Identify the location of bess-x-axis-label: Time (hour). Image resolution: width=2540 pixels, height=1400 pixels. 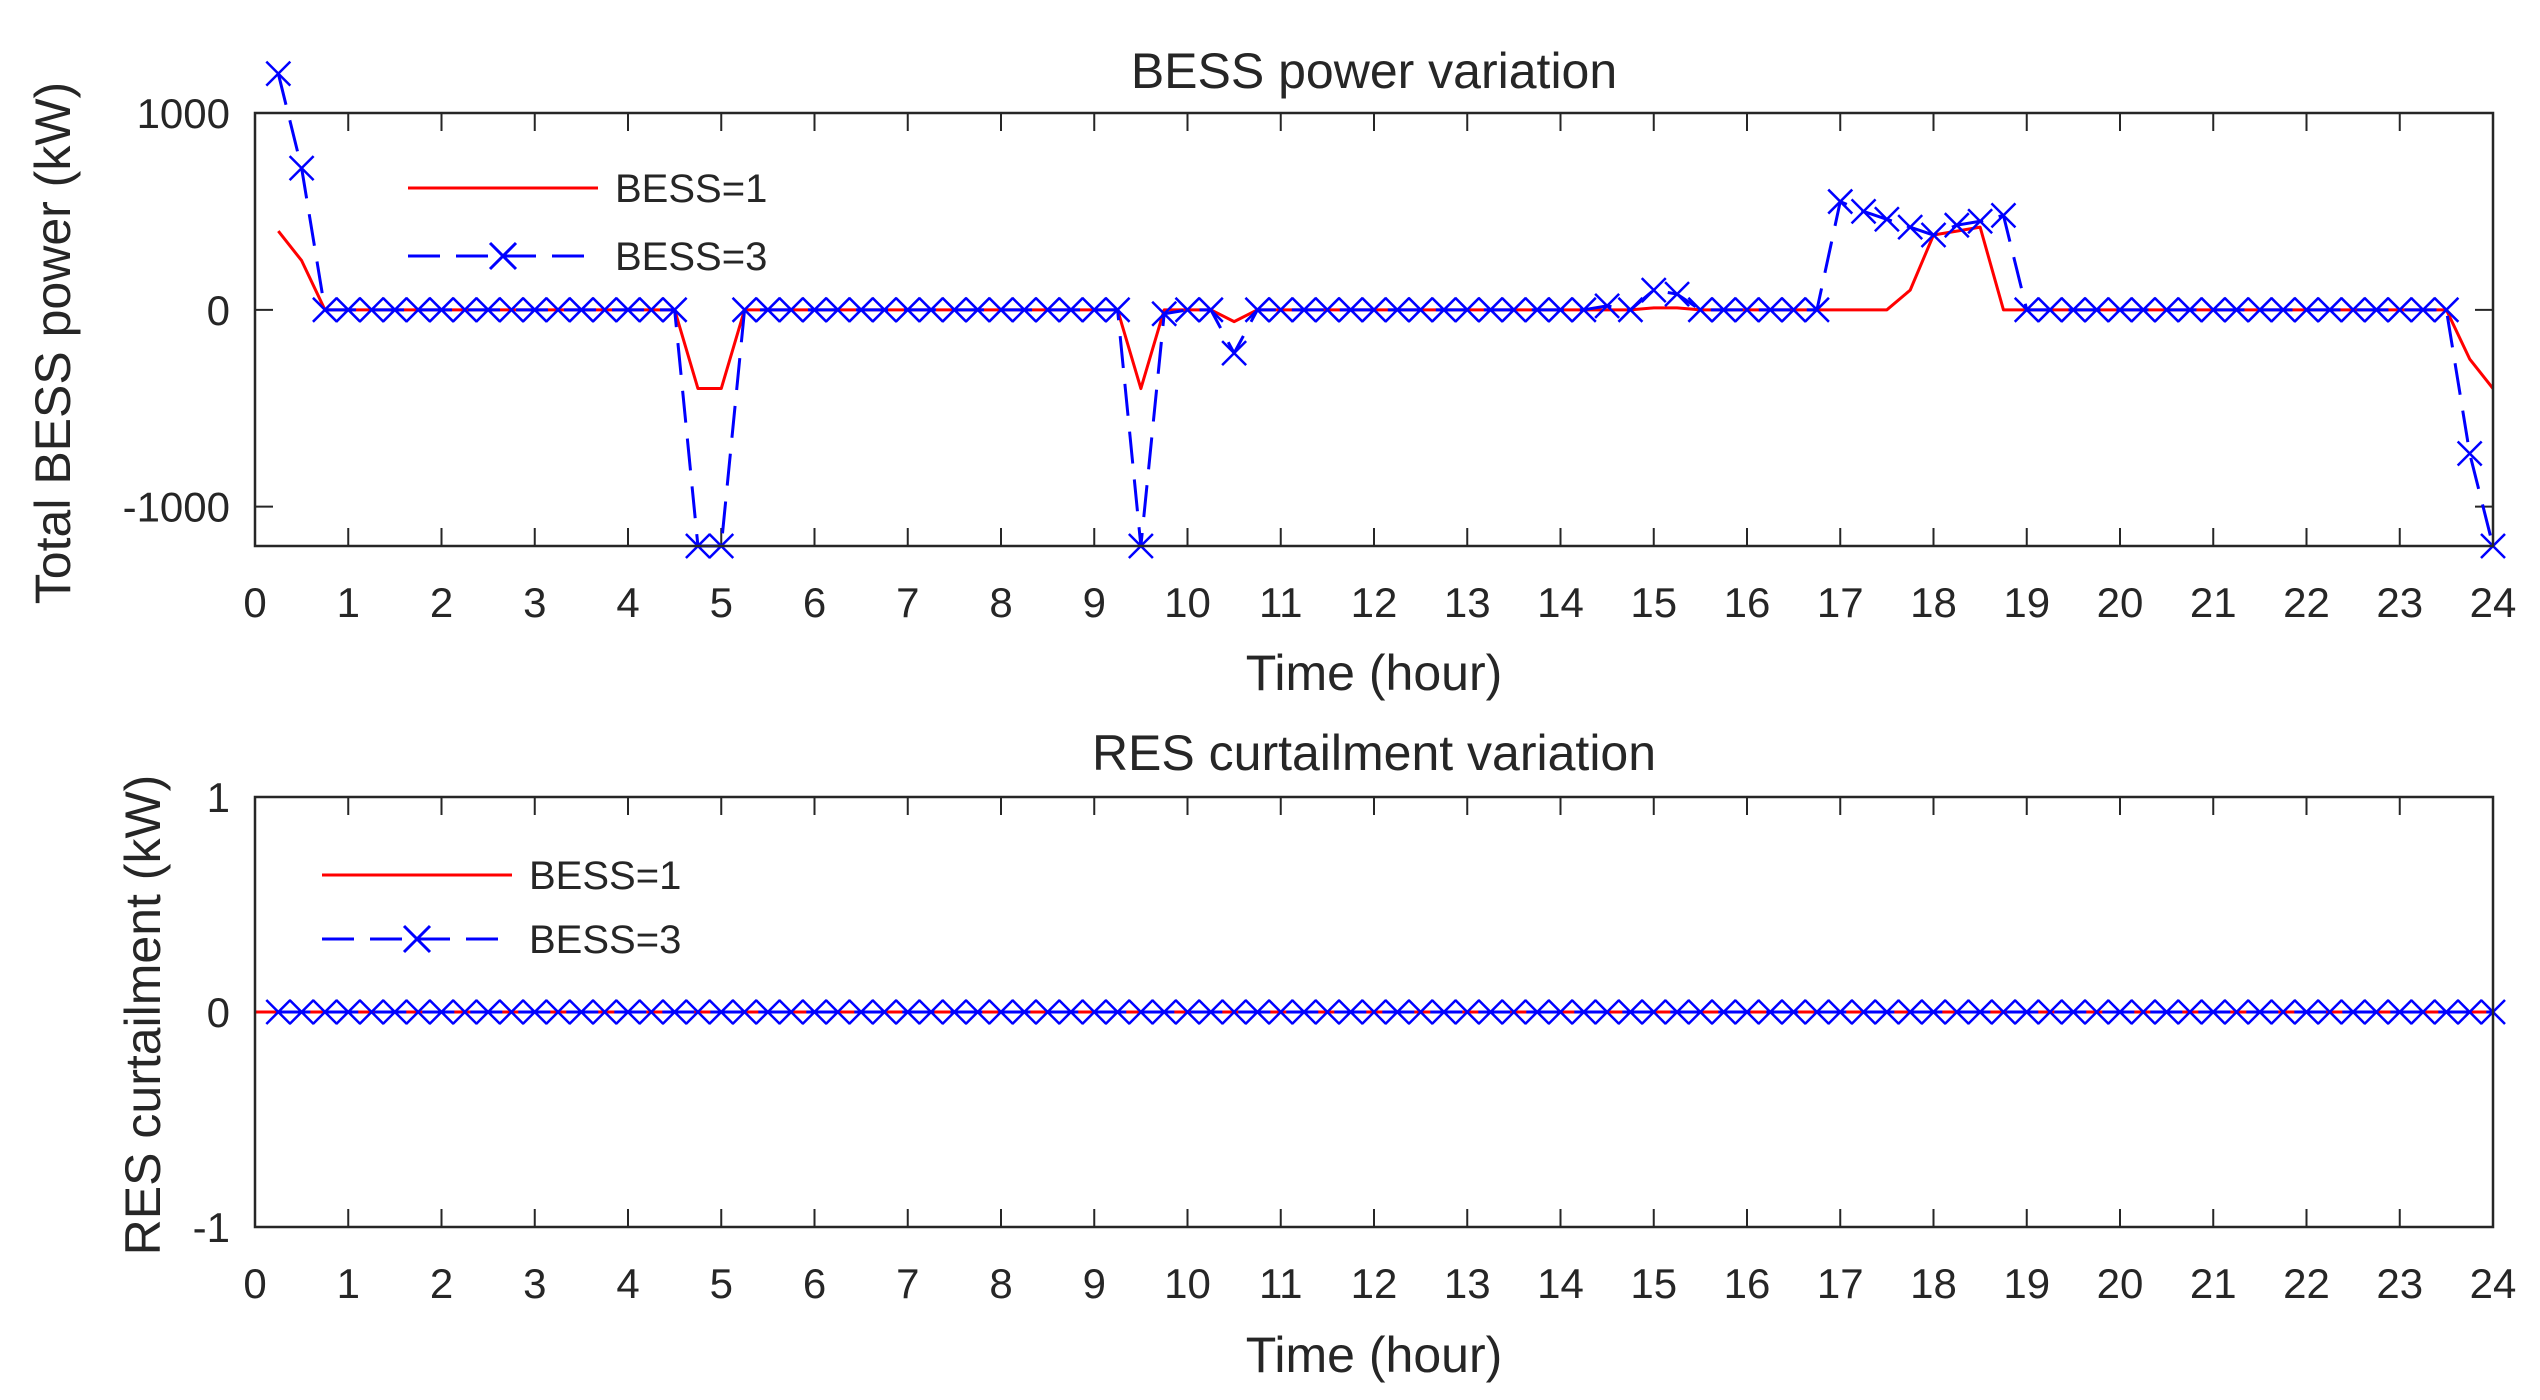
(1374, 673).